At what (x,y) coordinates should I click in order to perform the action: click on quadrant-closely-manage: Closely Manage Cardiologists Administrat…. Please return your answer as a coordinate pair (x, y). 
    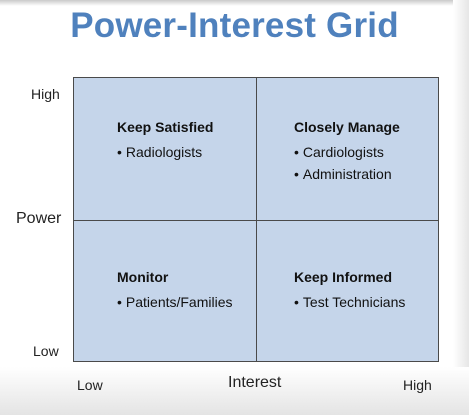
    Looking at the image, I should click on (347, 152).